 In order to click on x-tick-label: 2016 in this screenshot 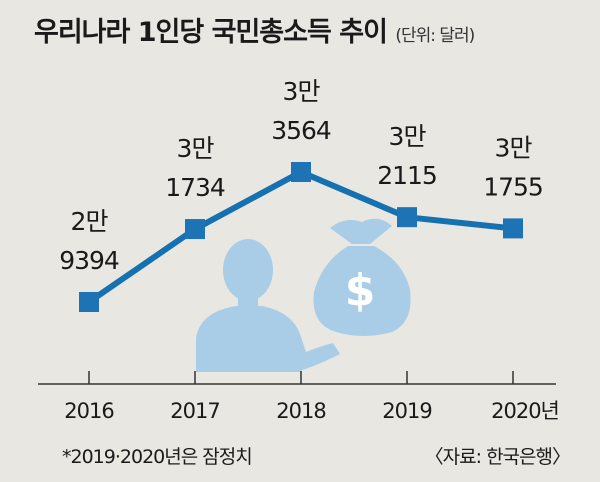, I will do `click(89, 411)`.